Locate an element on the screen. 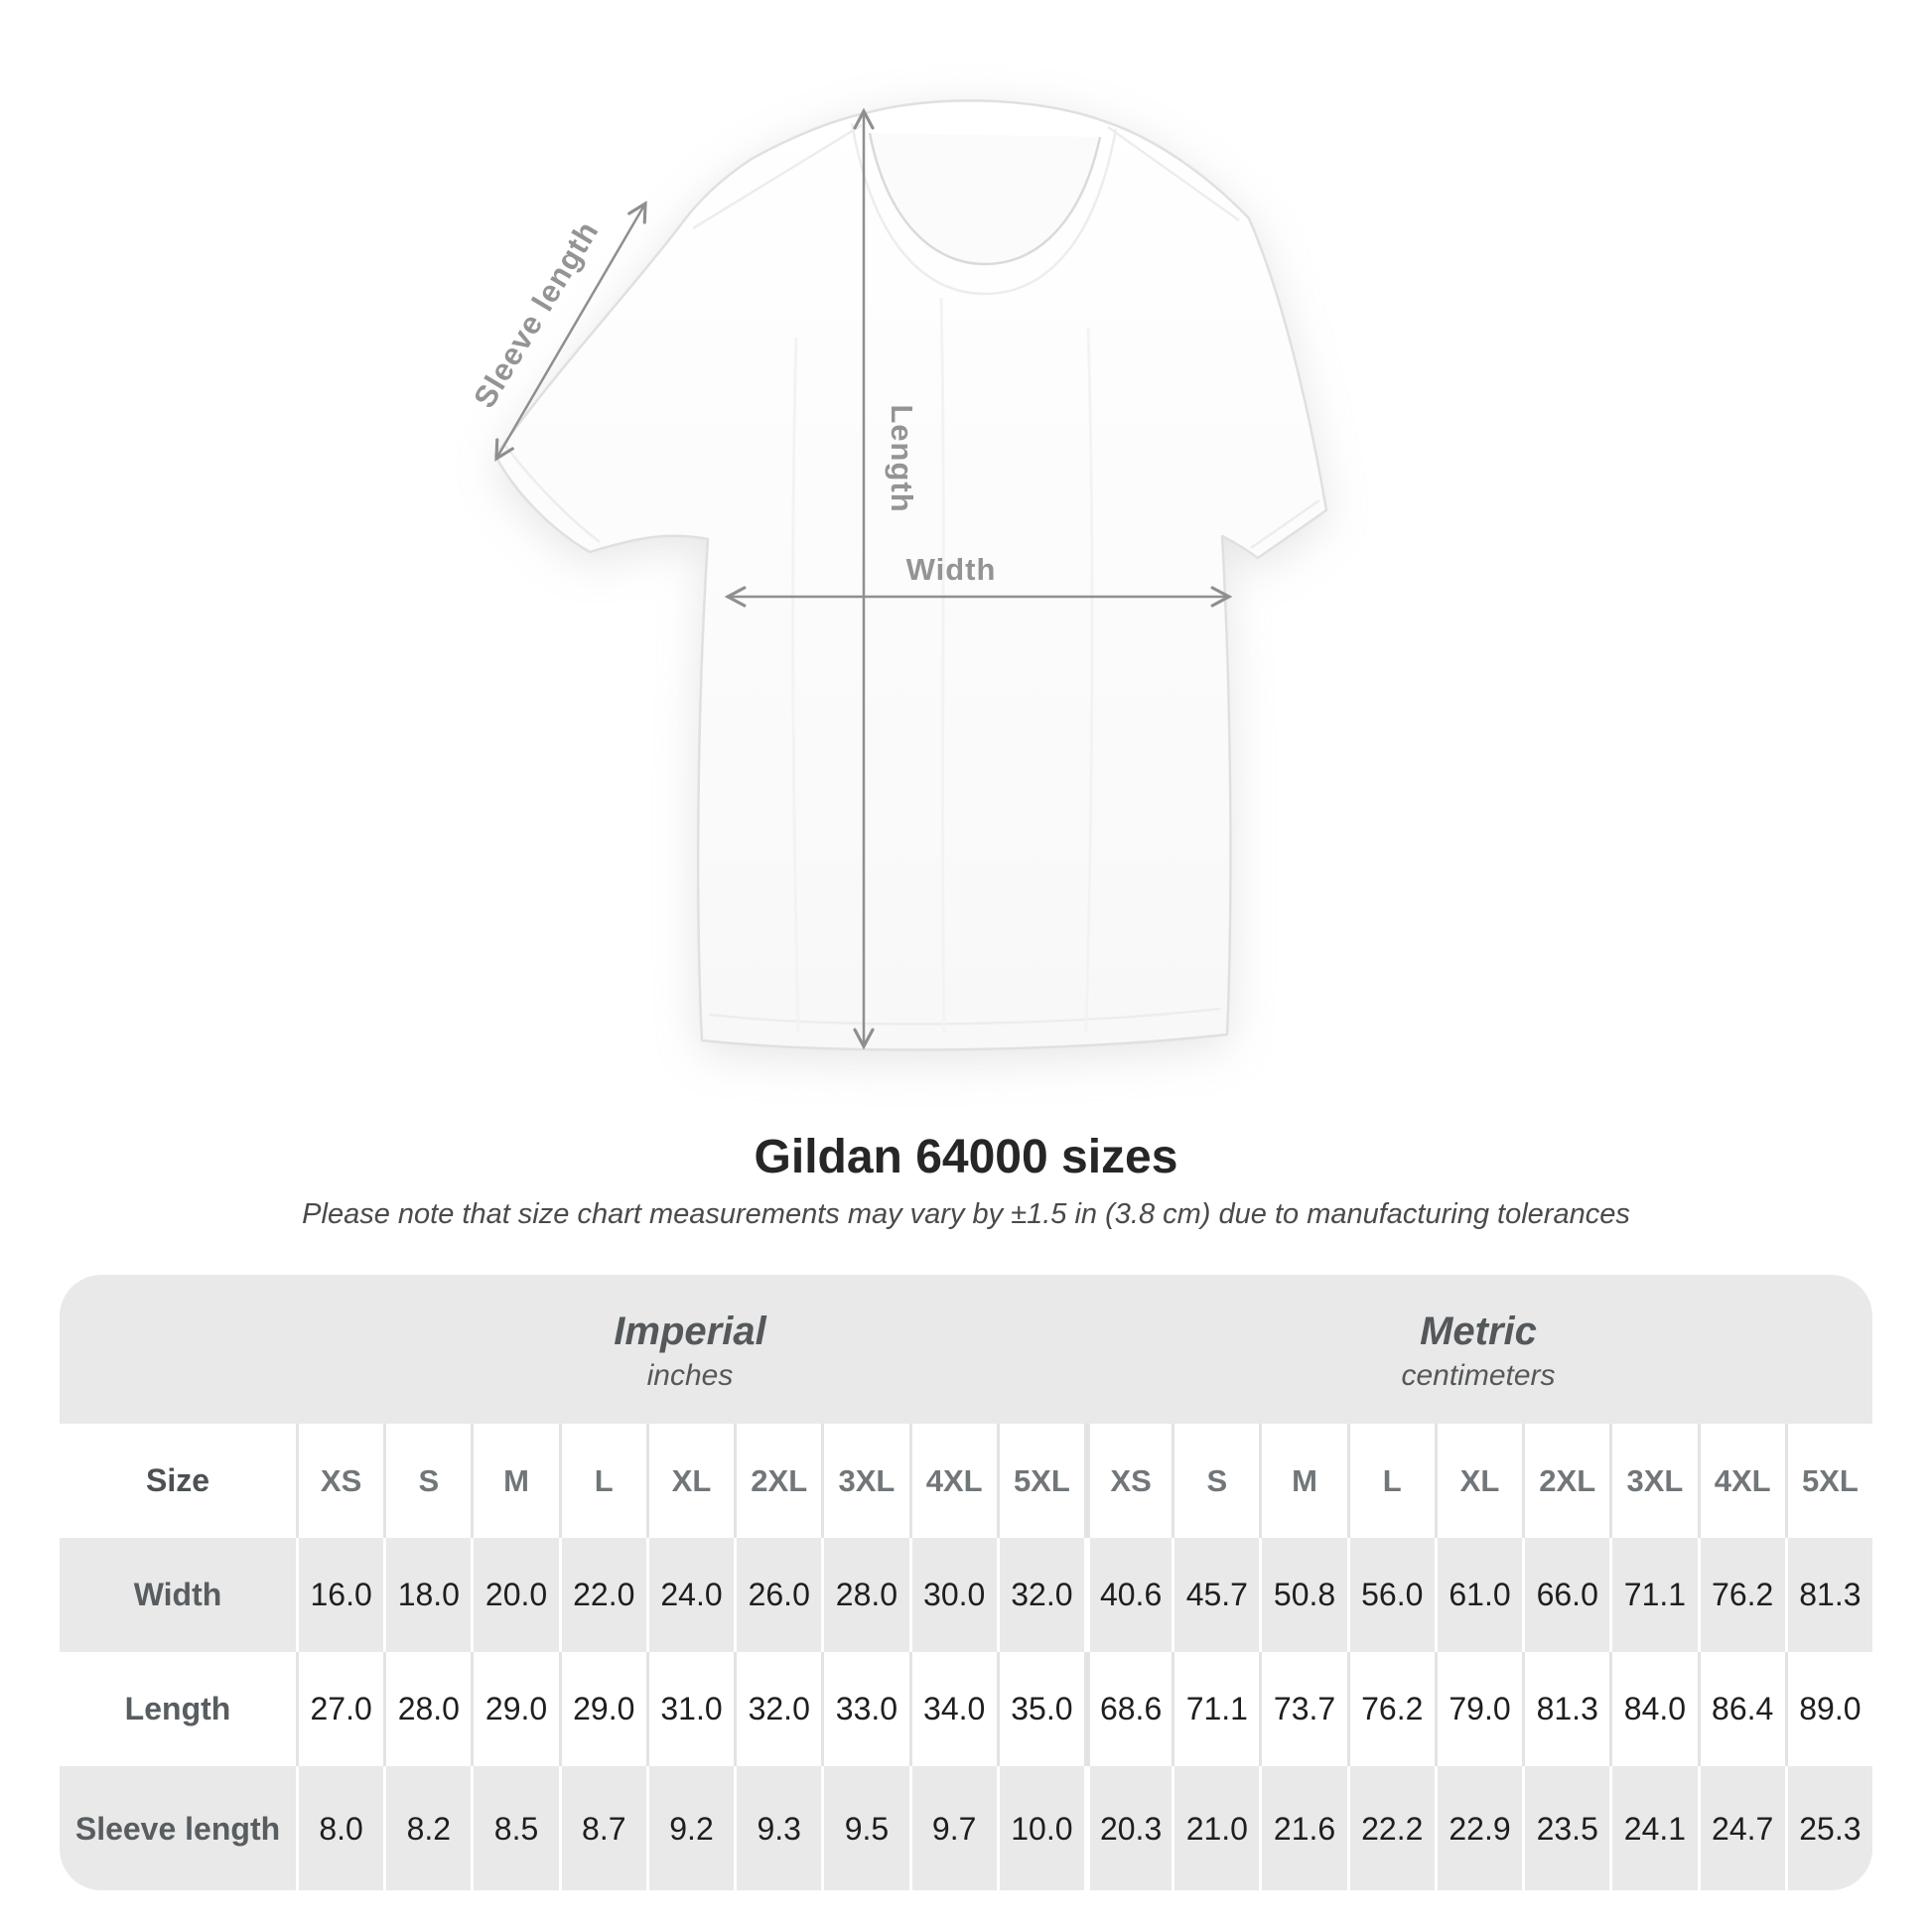 This screenshot has height=1932, width=1932. table-cell: 84.0 is located at coordinates (1653, 1709).